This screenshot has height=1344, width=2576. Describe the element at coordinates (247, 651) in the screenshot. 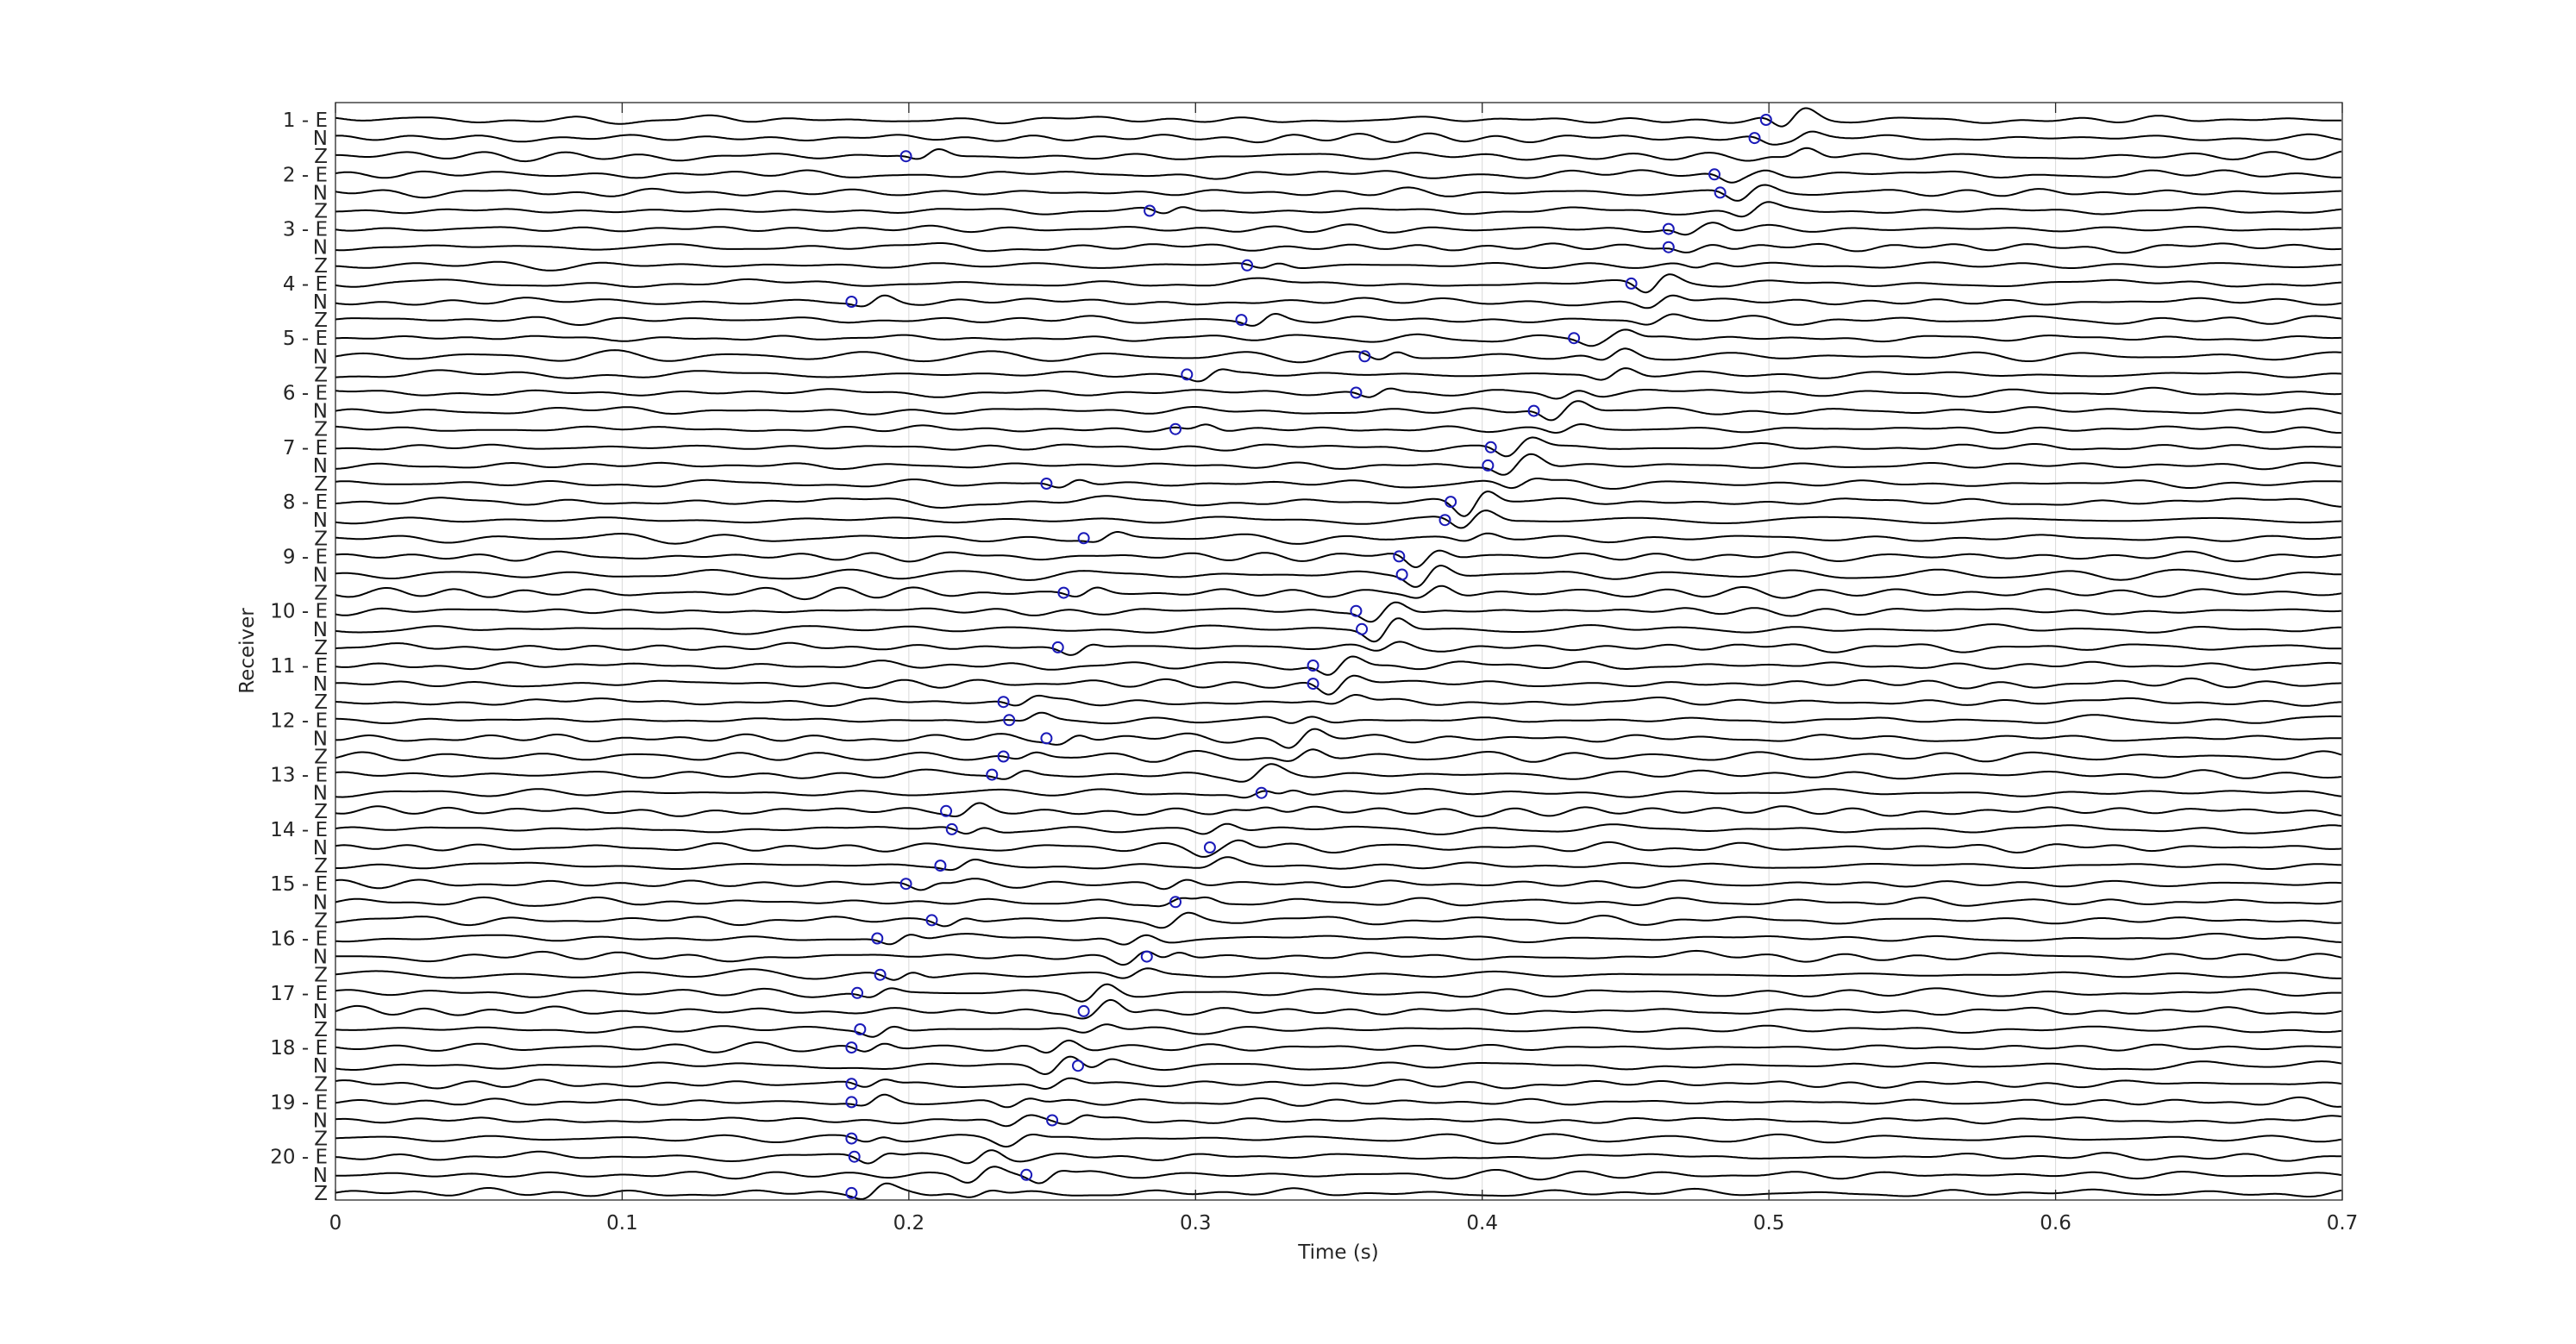

I see `y-axis-label: Receiver` at that location.